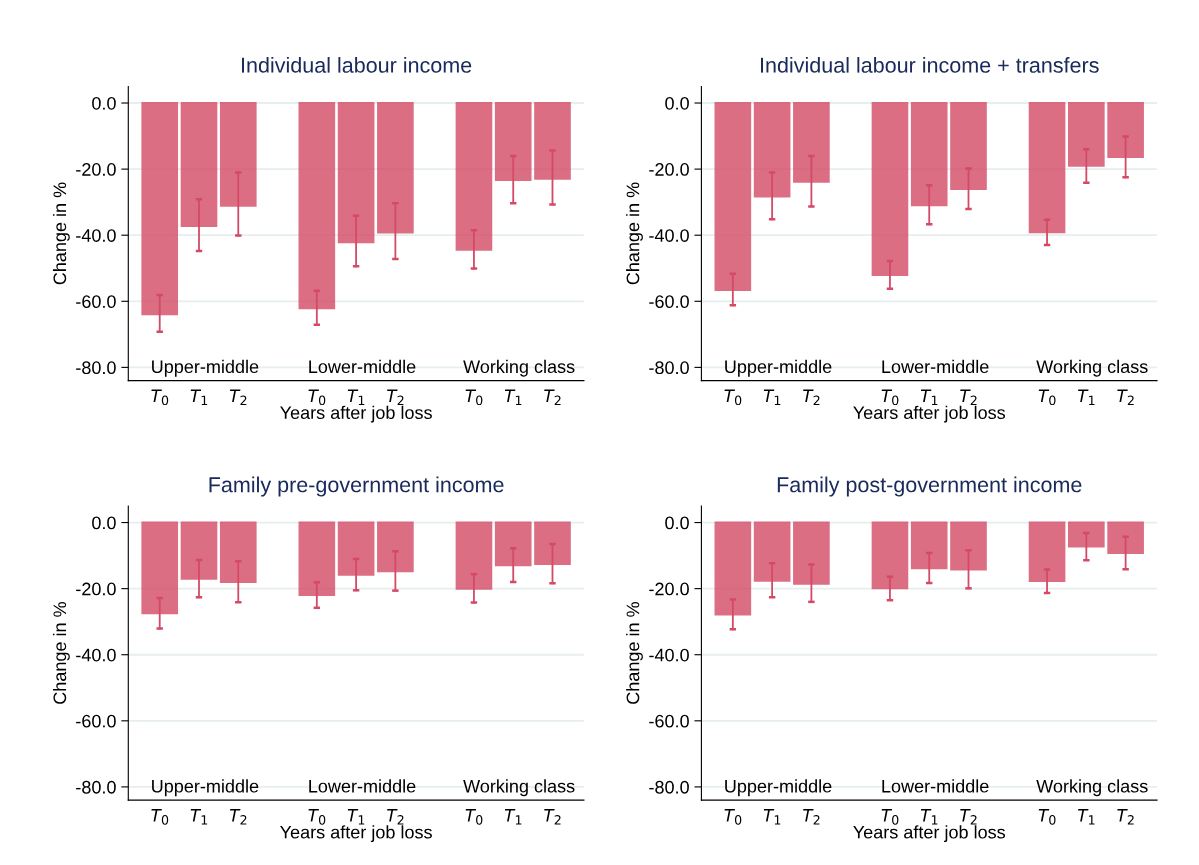 The image size is (1199, 865). I want to click on chart-title: Family post-government income, so click(929, 486).